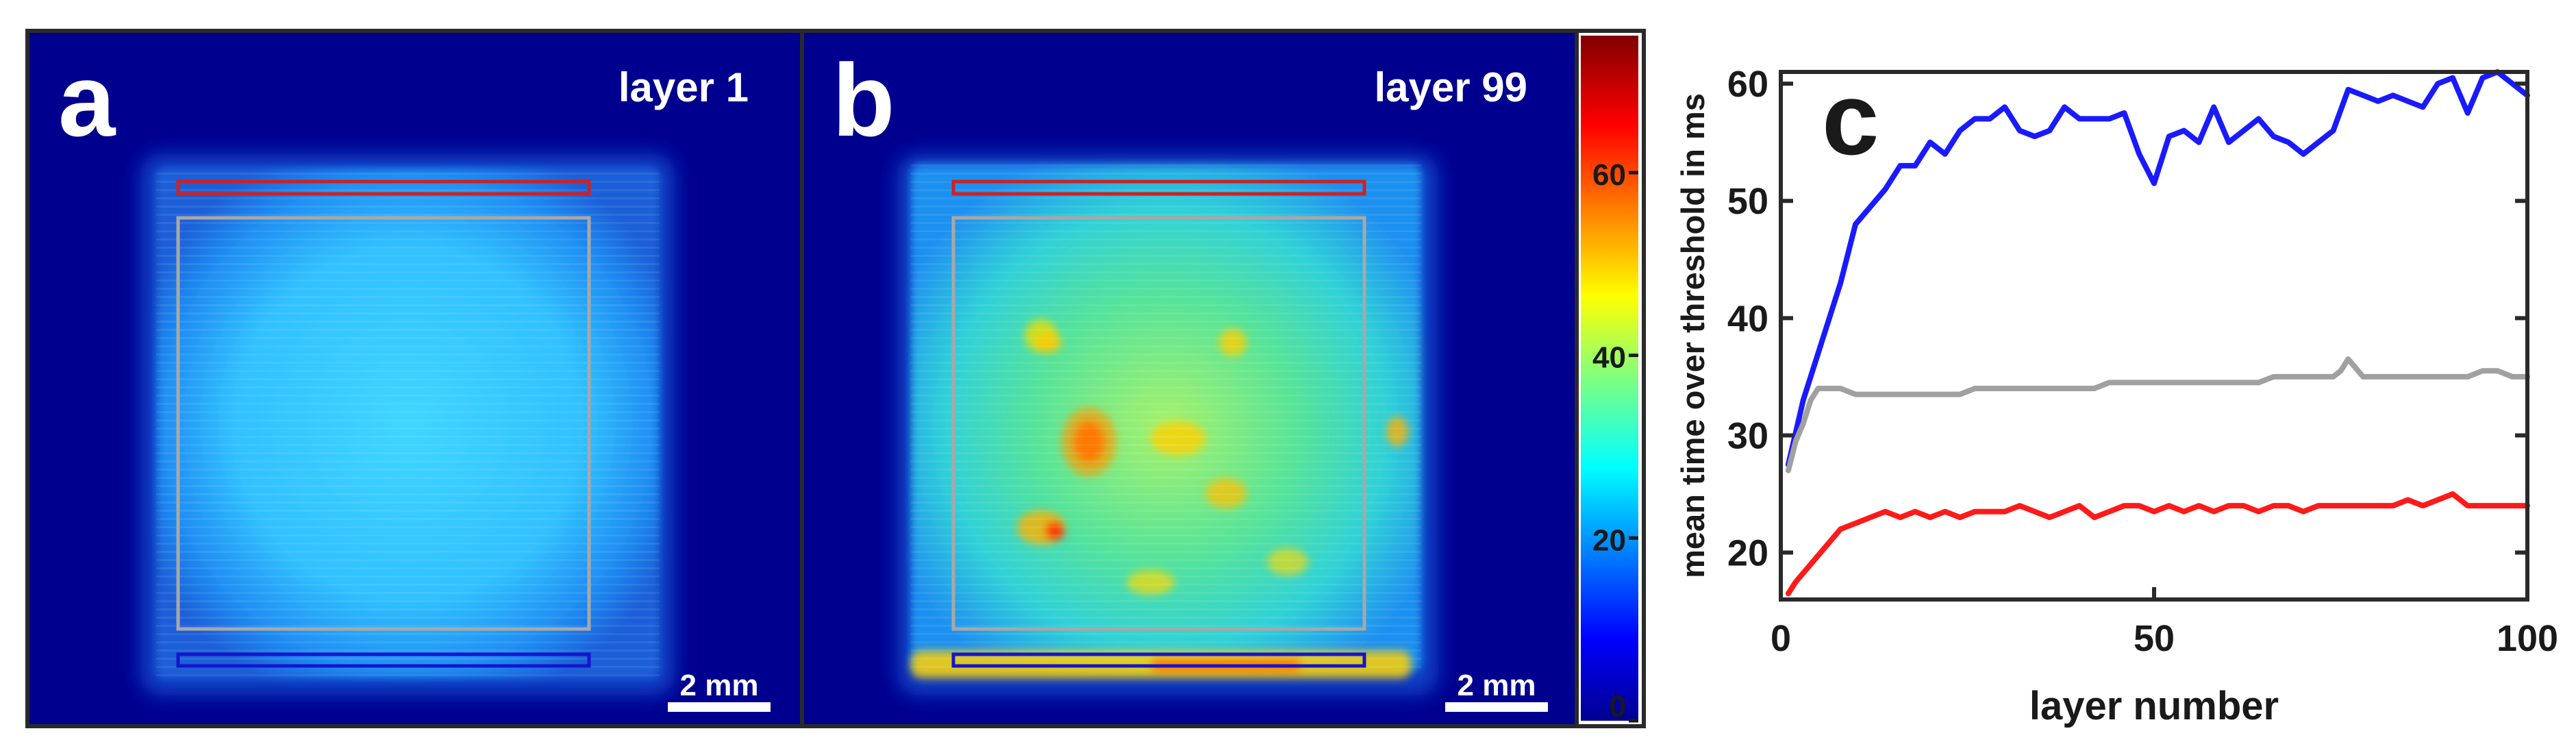 The height and width of the screenshot is (755, 2576). I want to click on roi-center-box-a, so click(383, 423).